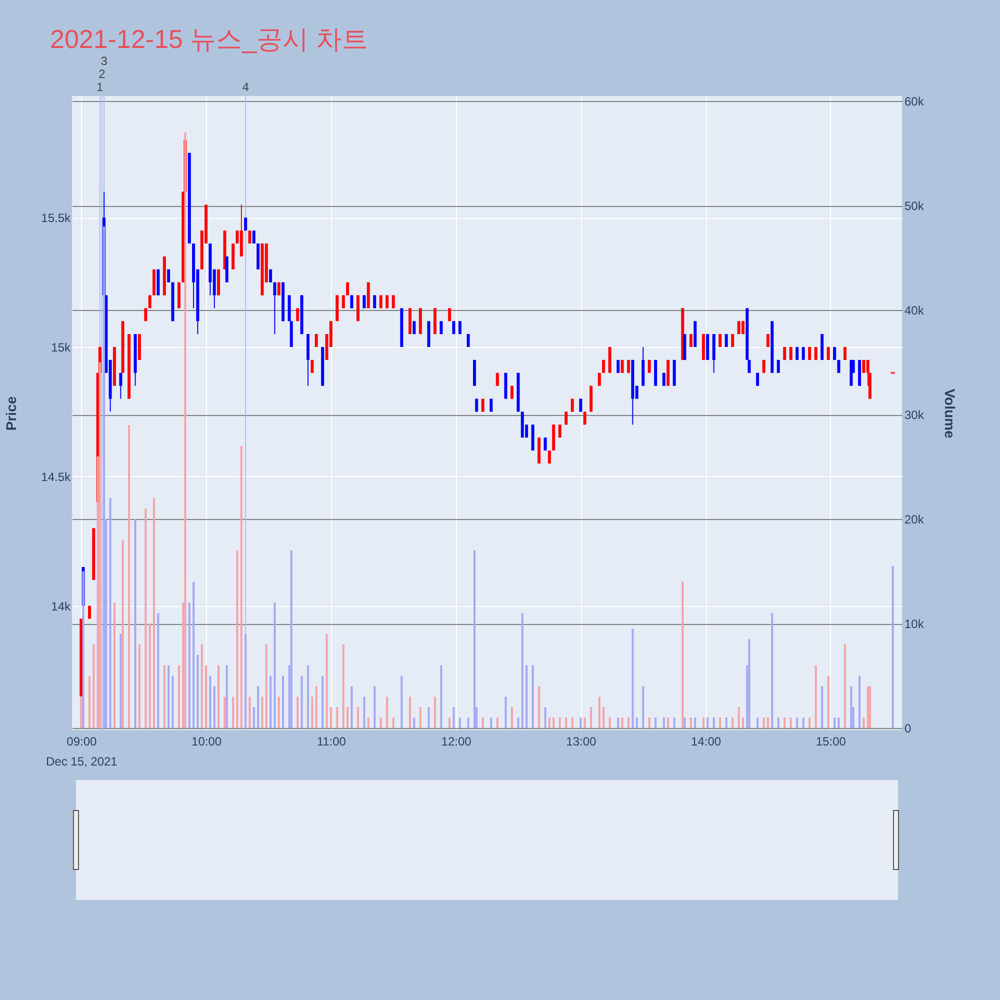  I want to click on y2-axis-title: Volume, so click(950, 413).